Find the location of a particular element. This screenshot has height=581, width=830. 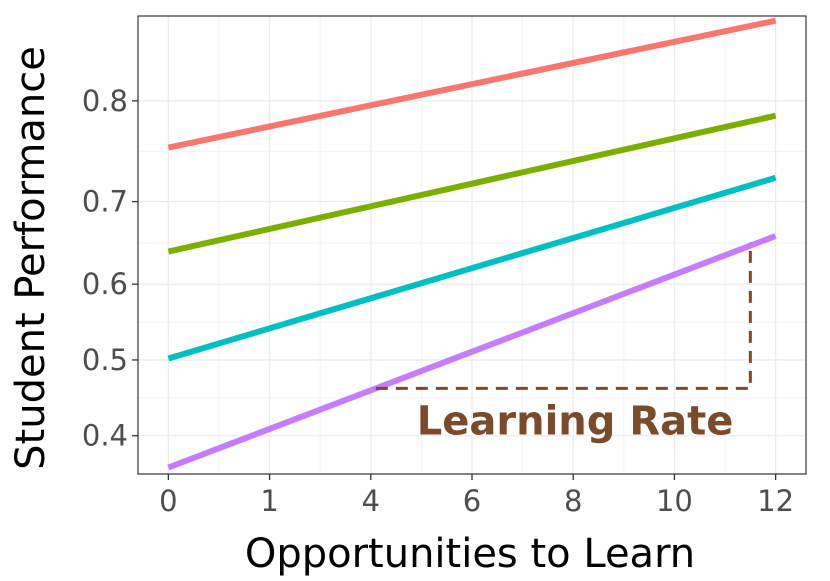

y-tick-label: 0.6 is located at coordinates (105, 284).